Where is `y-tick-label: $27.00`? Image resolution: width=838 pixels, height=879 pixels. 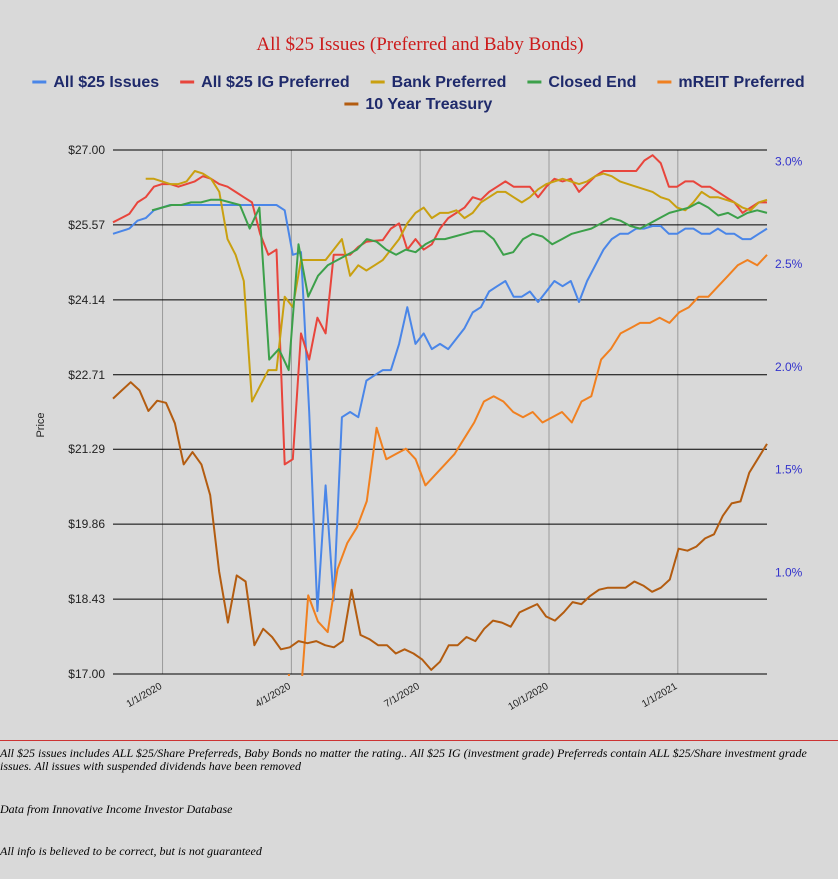
y-tick-label: $27.00 is located at coordinates (86, 150).